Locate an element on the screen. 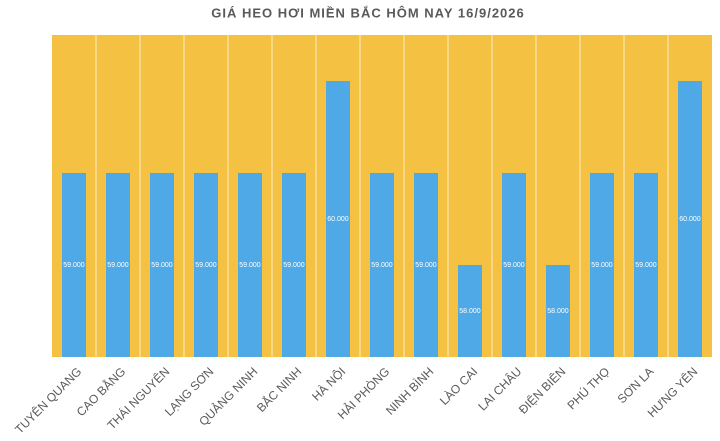  x-tick-label: ĐIỆN BIÊN is located at coordinates (541, 390).